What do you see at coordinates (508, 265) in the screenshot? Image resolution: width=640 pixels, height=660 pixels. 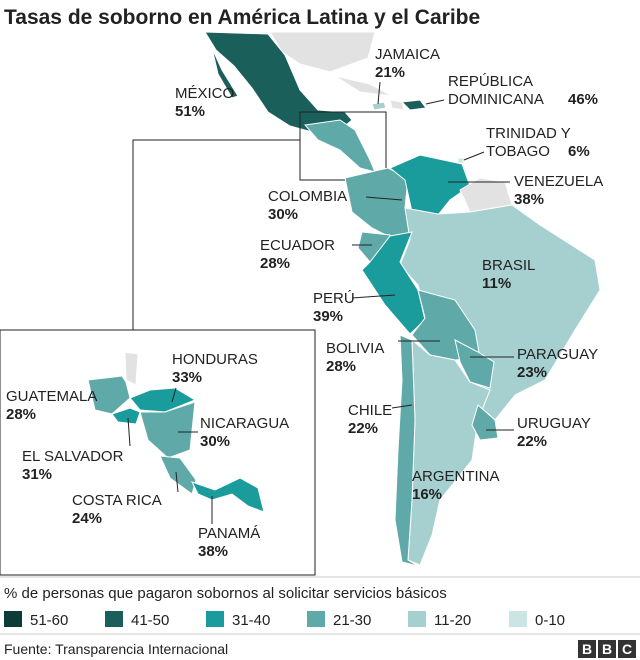 I see `country-name: BRASIL` at bounding box center [508, 265].